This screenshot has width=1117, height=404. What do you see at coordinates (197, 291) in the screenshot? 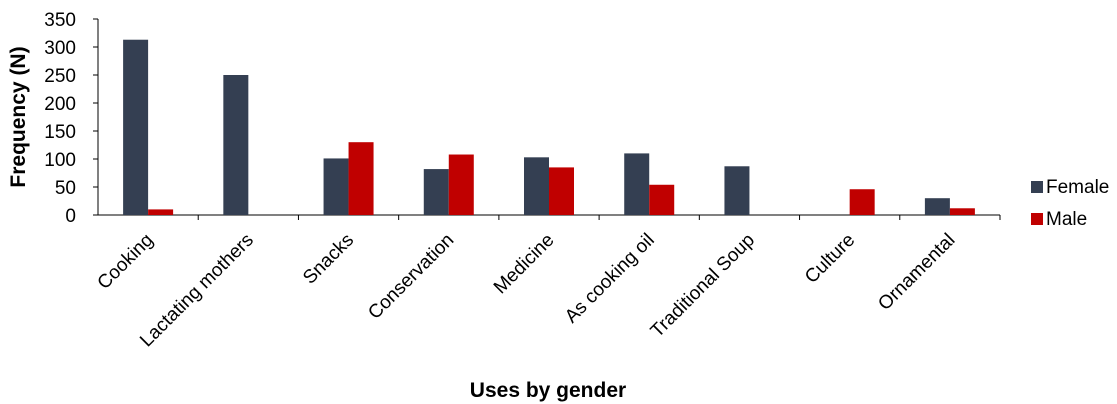
I see `category-label: Lactating mothers` at bounding box center [197, 291].